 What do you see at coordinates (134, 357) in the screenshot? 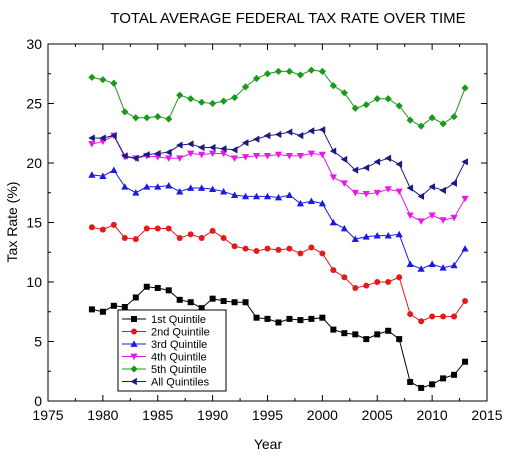
I see `legend-marker` at bounding box center [134, 357].